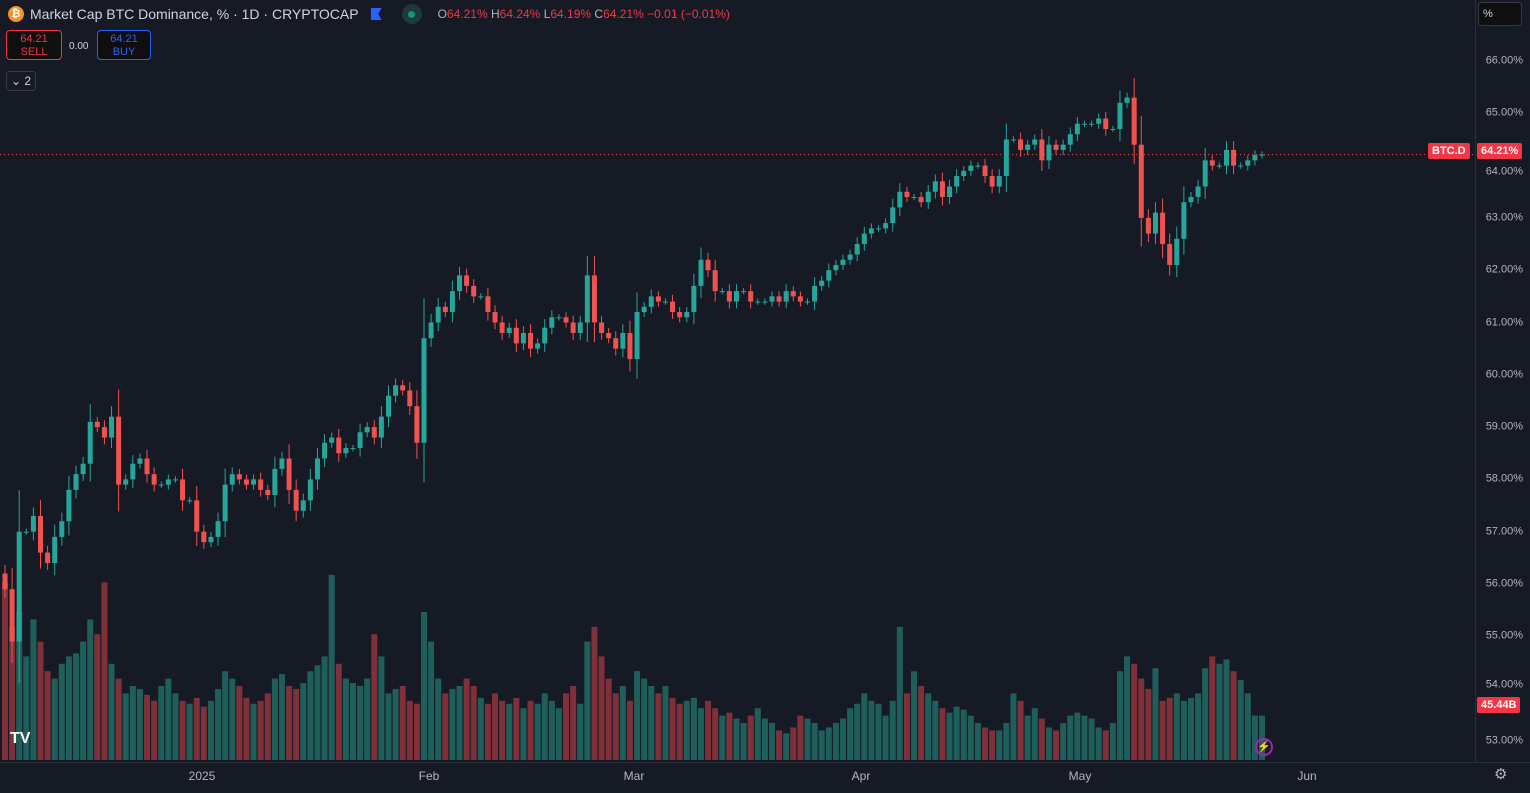 This screenshot has width=1530, height=793. What do you see at coordinates (34, 45) in the screenshot?
I see `sell-button: 64.21 SELL` at bounding box center [34, 45].